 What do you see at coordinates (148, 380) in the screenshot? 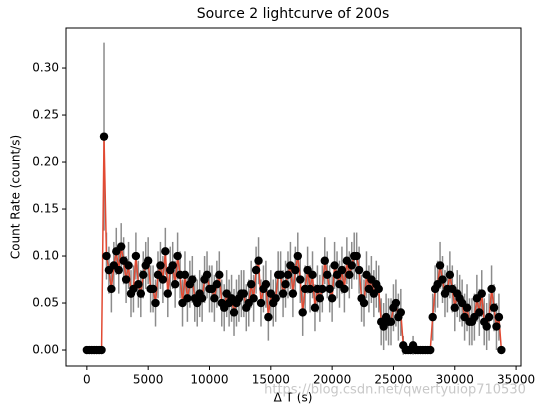
I see `x-tick-label: 5000` at bounding box center [148, 380].